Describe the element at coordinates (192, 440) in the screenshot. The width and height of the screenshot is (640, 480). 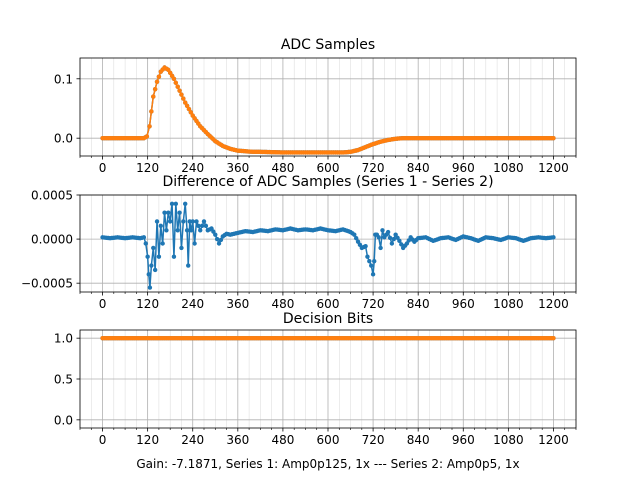
I see `decision-bits-x-tick-label: 240` at that location.